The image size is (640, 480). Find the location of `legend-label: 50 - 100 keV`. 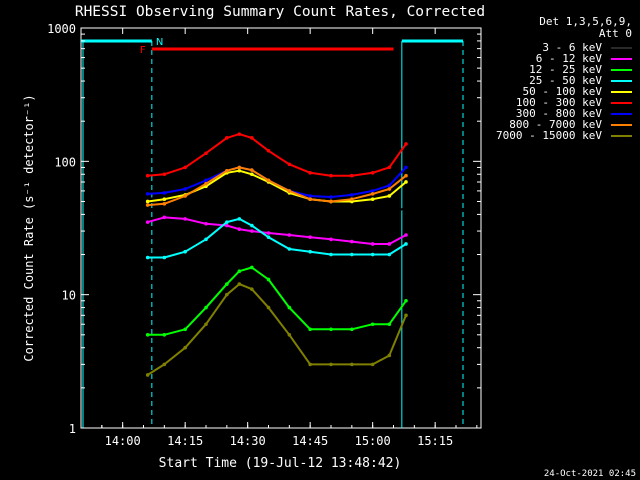

legend-label: 50 - 100 keV is located at coordinates (563, 91).